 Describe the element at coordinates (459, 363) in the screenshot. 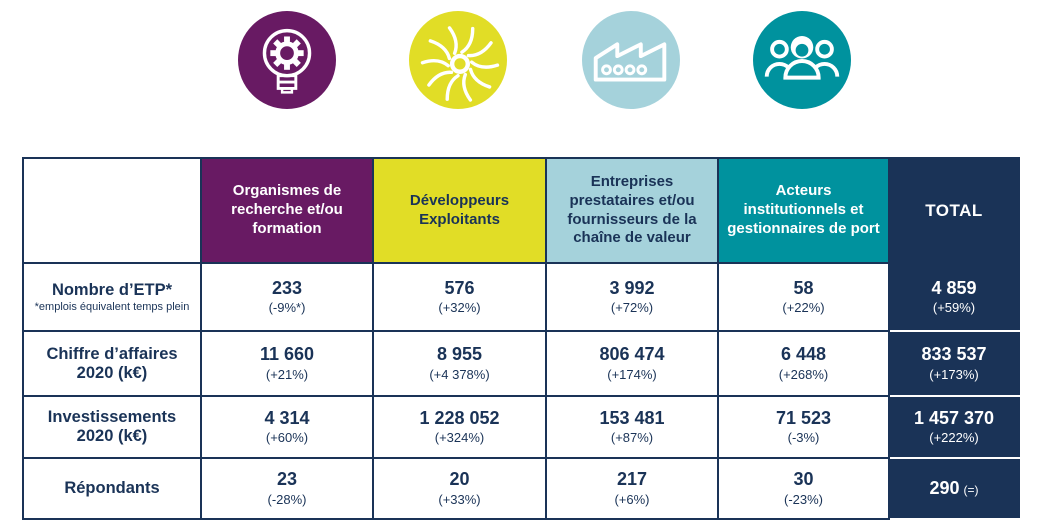

I see `cell-ca-developpeurs: 8 955 (+4 378%)` at that location.